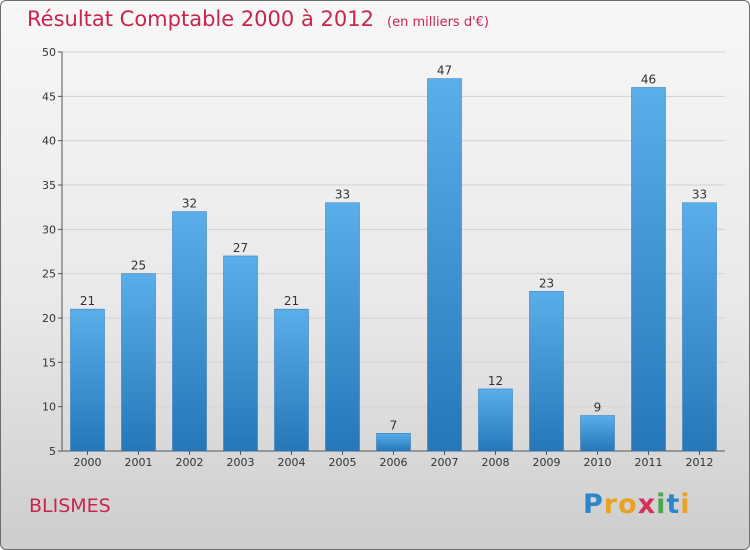  Describe the element at coordinates (628, 504) in the screenshot. I see `logo-letter: o` at that location.